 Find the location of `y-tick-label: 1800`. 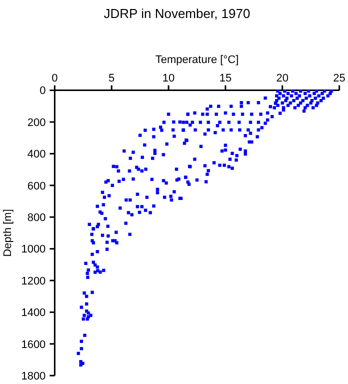

y-tick-label: 1800 is located at coordinates (33, 376).